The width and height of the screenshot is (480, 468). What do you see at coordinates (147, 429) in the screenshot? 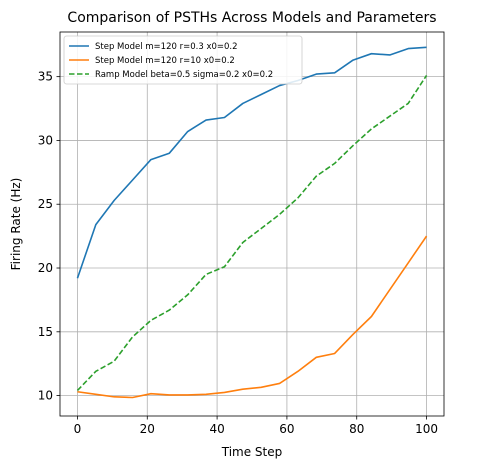
I see `x-tick-label: 20` at bounding box center [147, 429].